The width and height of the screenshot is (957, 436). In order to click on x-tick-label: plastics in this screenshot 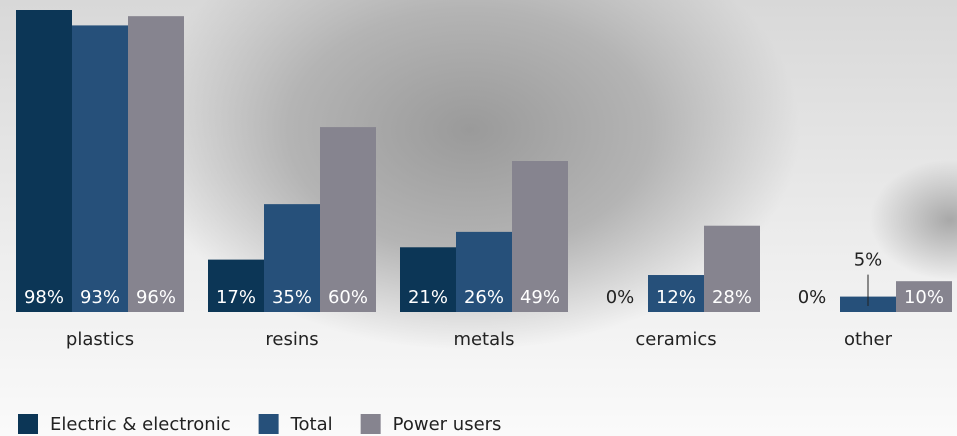, I will do `click(100, 339)`.